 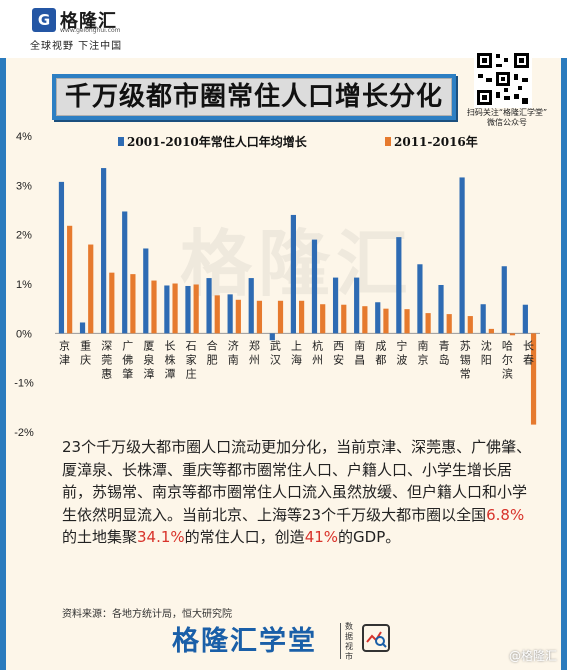 I want to click on x-tick-label: 南昌, so click(x=359, y=352).